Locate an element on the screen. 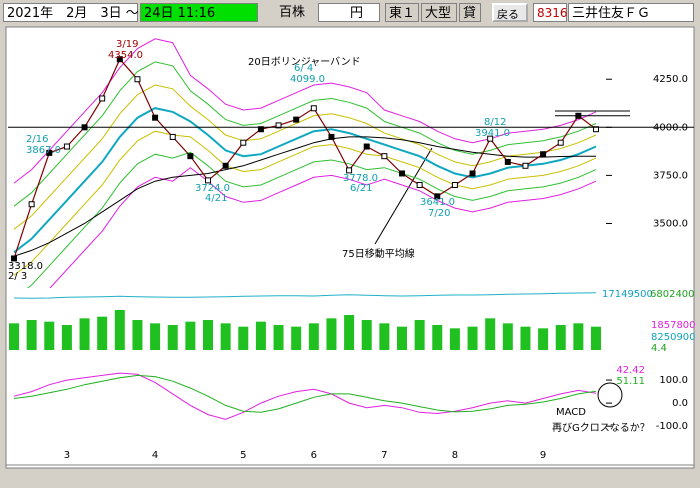  point-price: 3867.0 is located at coordinates (43, 150).